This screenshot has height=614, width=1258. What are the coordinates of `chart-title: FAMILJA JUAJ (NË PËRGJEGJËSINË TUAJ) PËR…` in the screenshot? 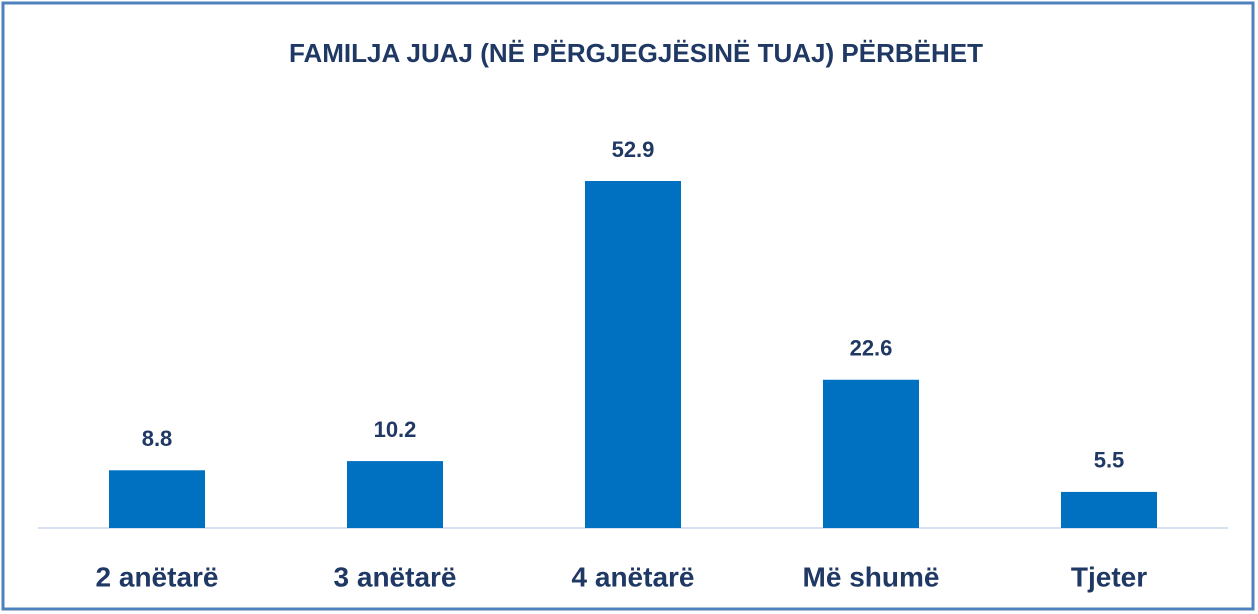 It's located at (636, 53).